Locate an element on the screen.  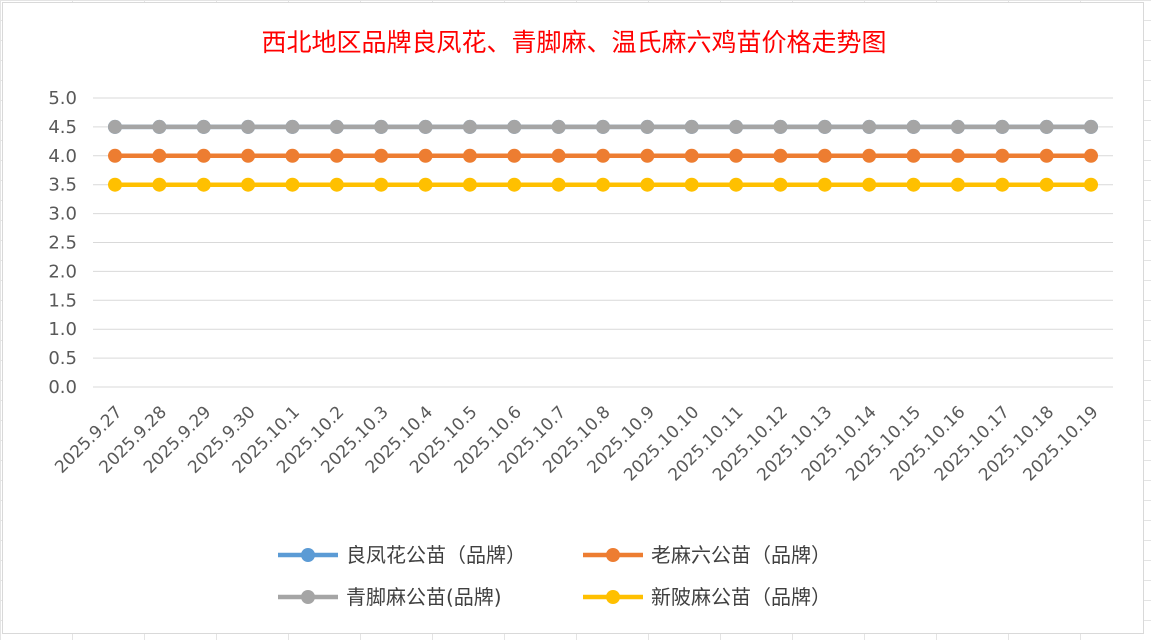
y-tick-label: 5.0 is located at coordinates (62, 98).